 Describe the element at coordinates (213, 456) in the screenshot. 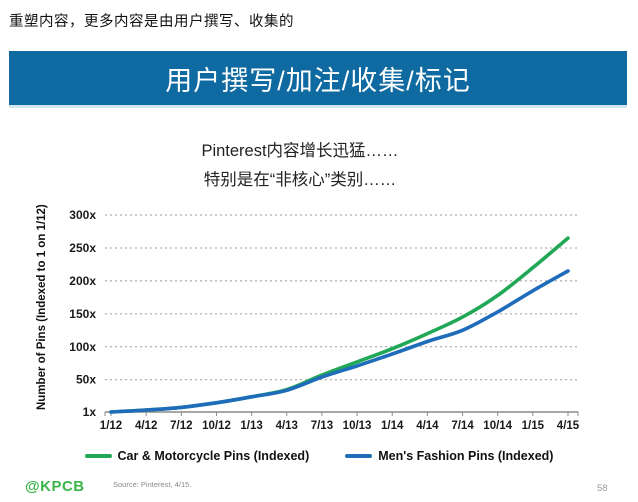

I see `legend-label-car-motorcycle: Car & Motorcycle Pins (Indexed)` at that location.